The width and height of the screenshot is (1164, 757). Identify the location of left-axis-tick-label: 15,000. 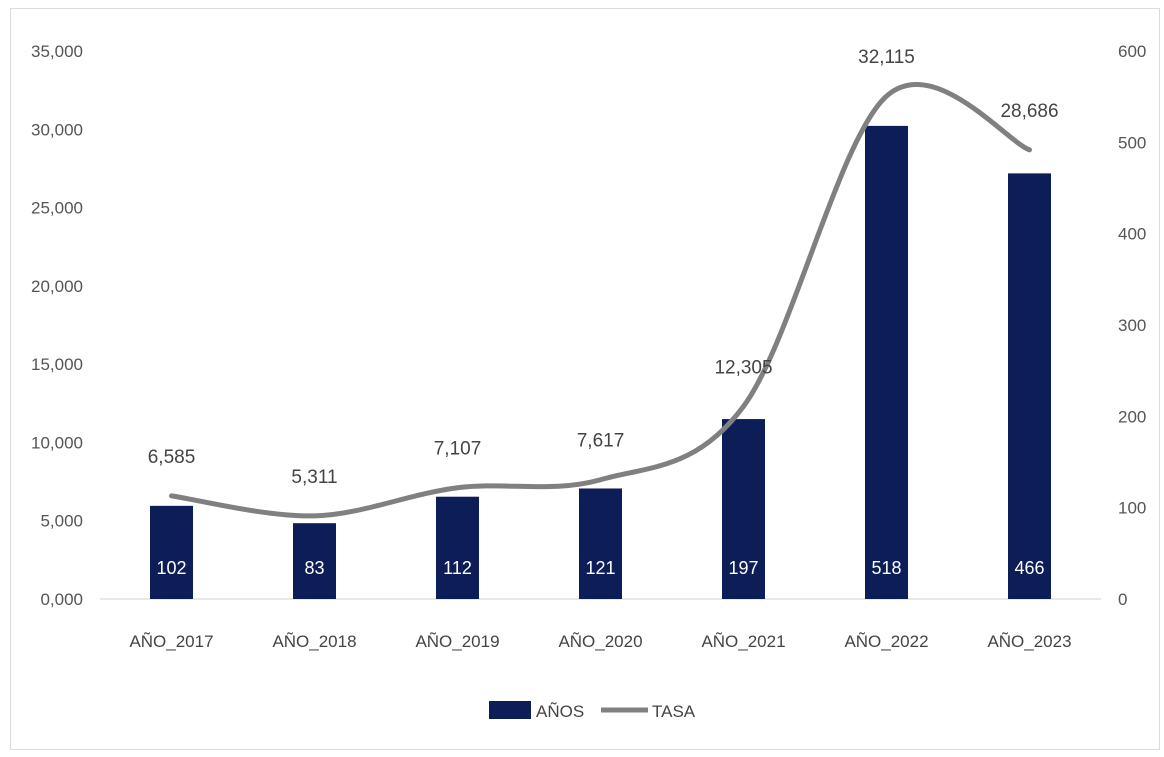
(57, 364).